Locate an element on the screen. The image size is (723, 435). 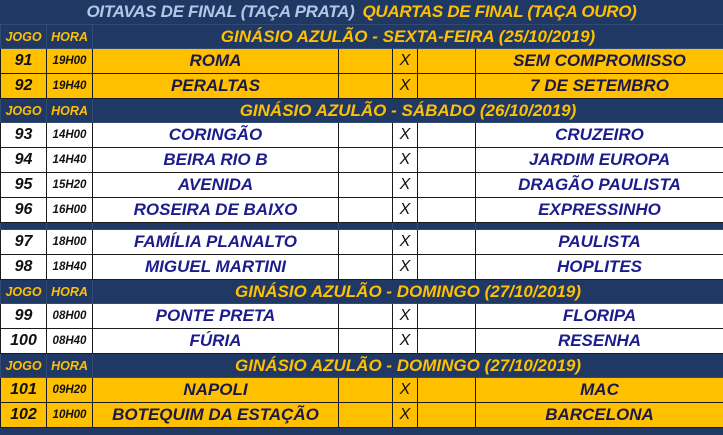
home-team: PONTE PRETA is located at coordinates (215, 316).